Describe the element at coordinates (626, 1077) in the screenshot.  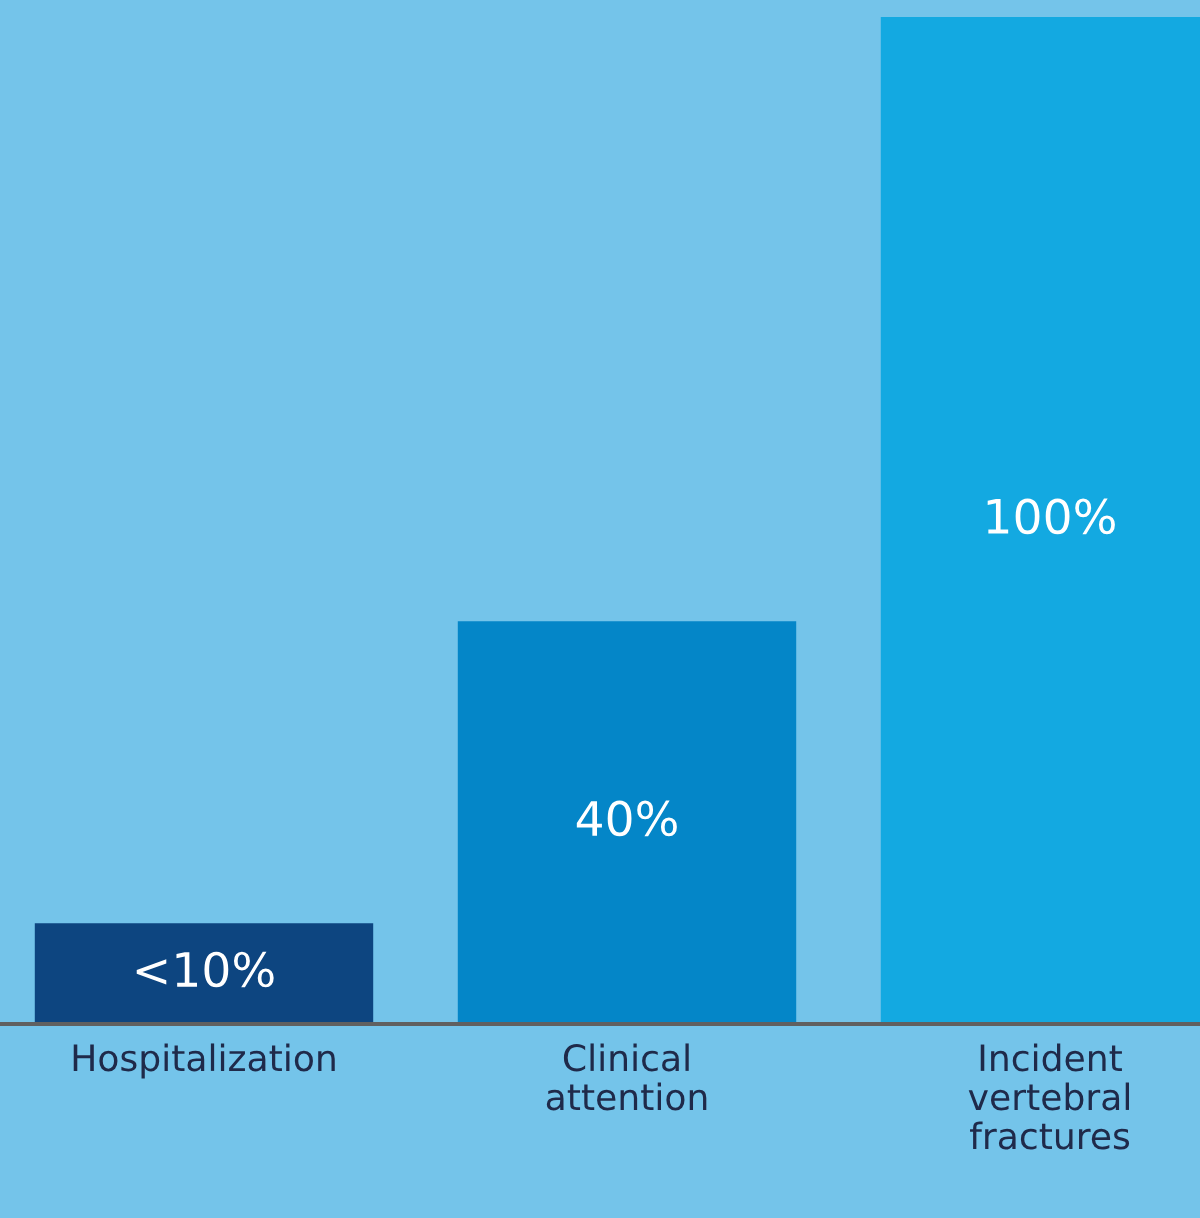
I see `x-tick-label: Clinical attention` at that location.